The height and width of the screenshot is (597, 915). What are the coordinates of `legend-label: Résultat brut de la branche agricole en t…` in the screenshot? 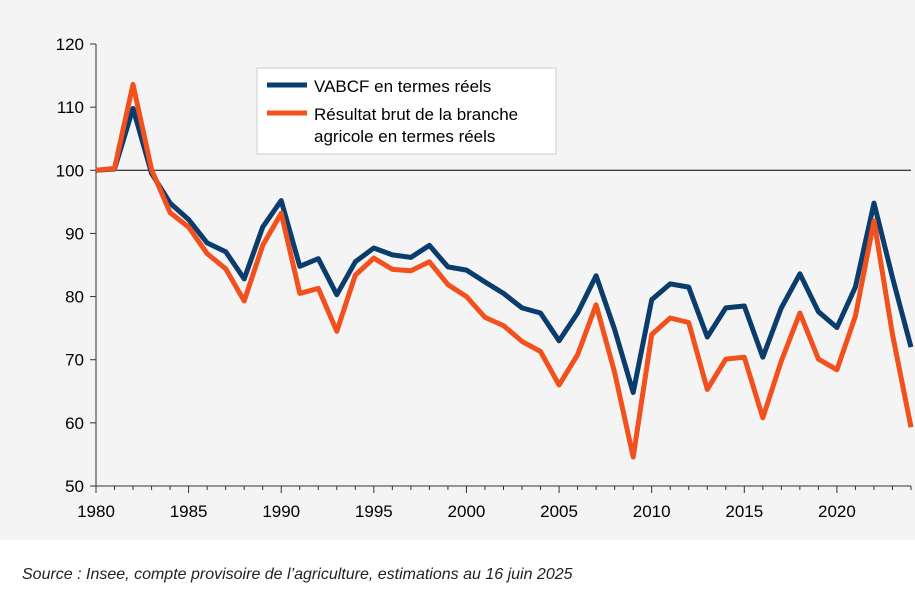 It's located at (416, 125).